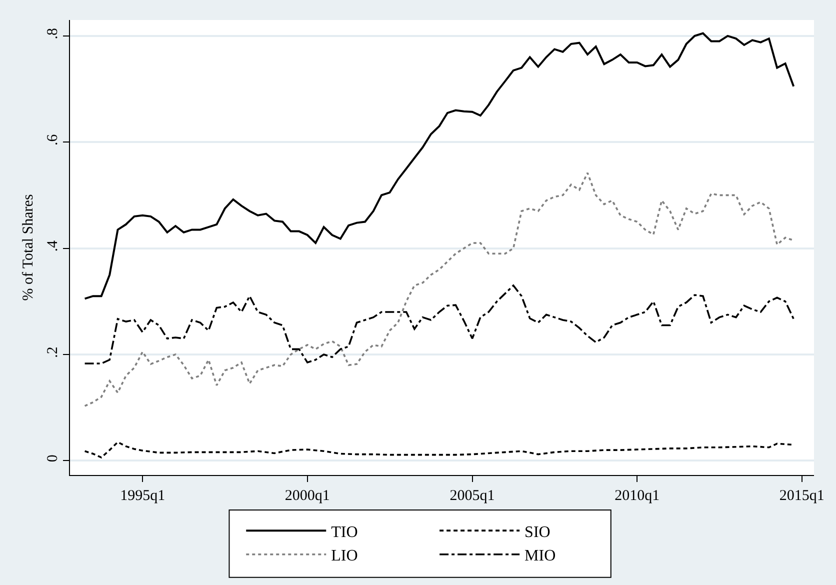 This screenshot has width=836, height=585. I want to click on y-tick-label: .2, so click(53, 352).